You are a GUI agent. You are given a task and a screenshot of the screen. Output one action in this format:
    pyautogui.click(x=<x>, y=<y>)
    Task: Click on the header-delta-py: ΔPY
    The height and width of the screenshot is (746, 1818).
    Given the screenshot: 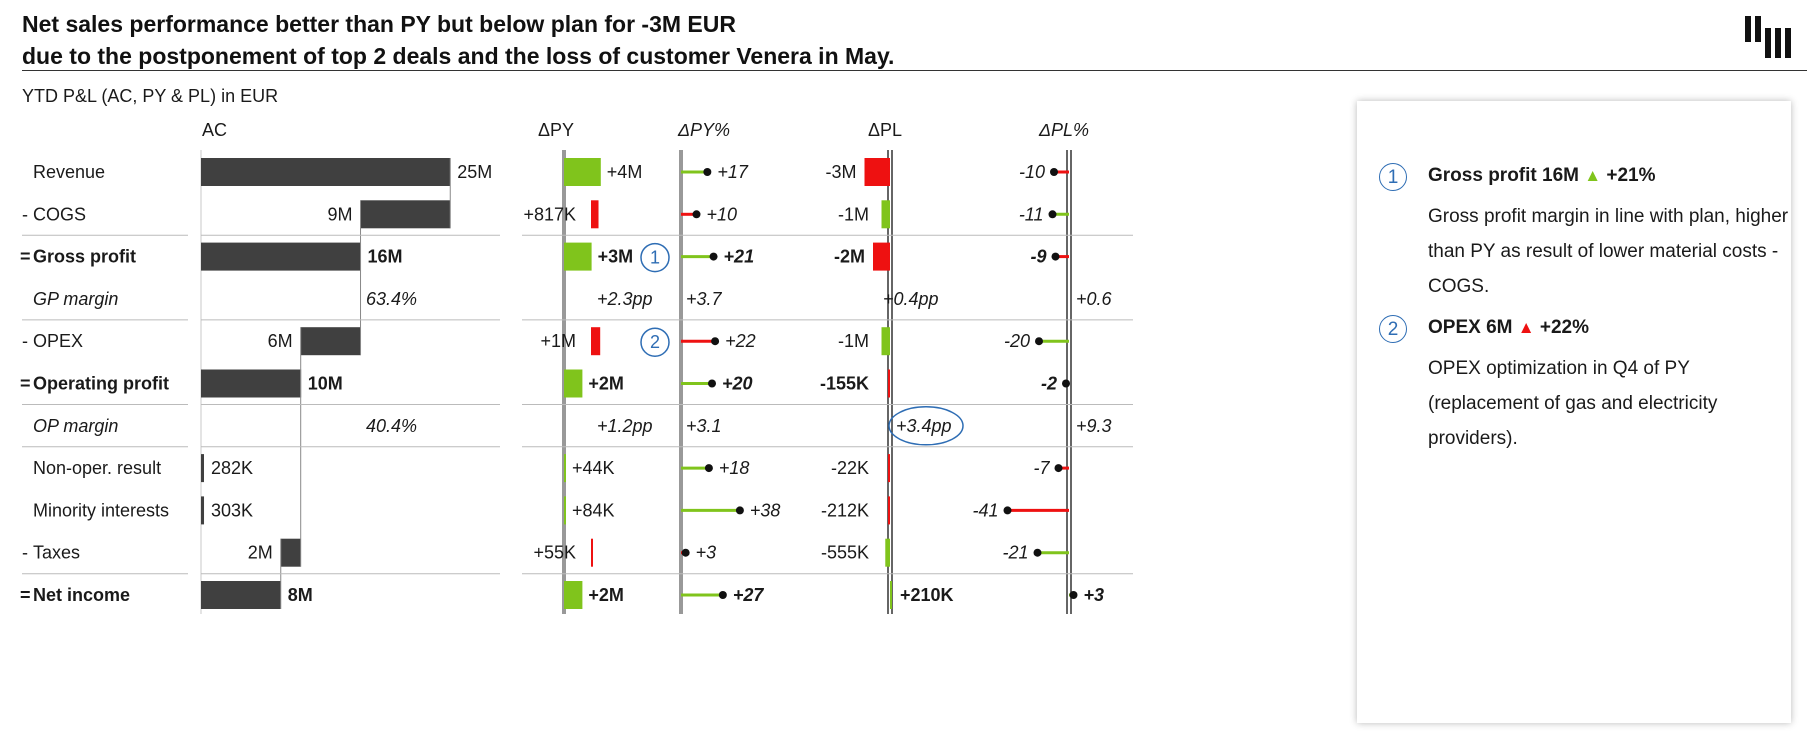 What is the action you would take?
    pyautogui.click(x=556, y=130)
    